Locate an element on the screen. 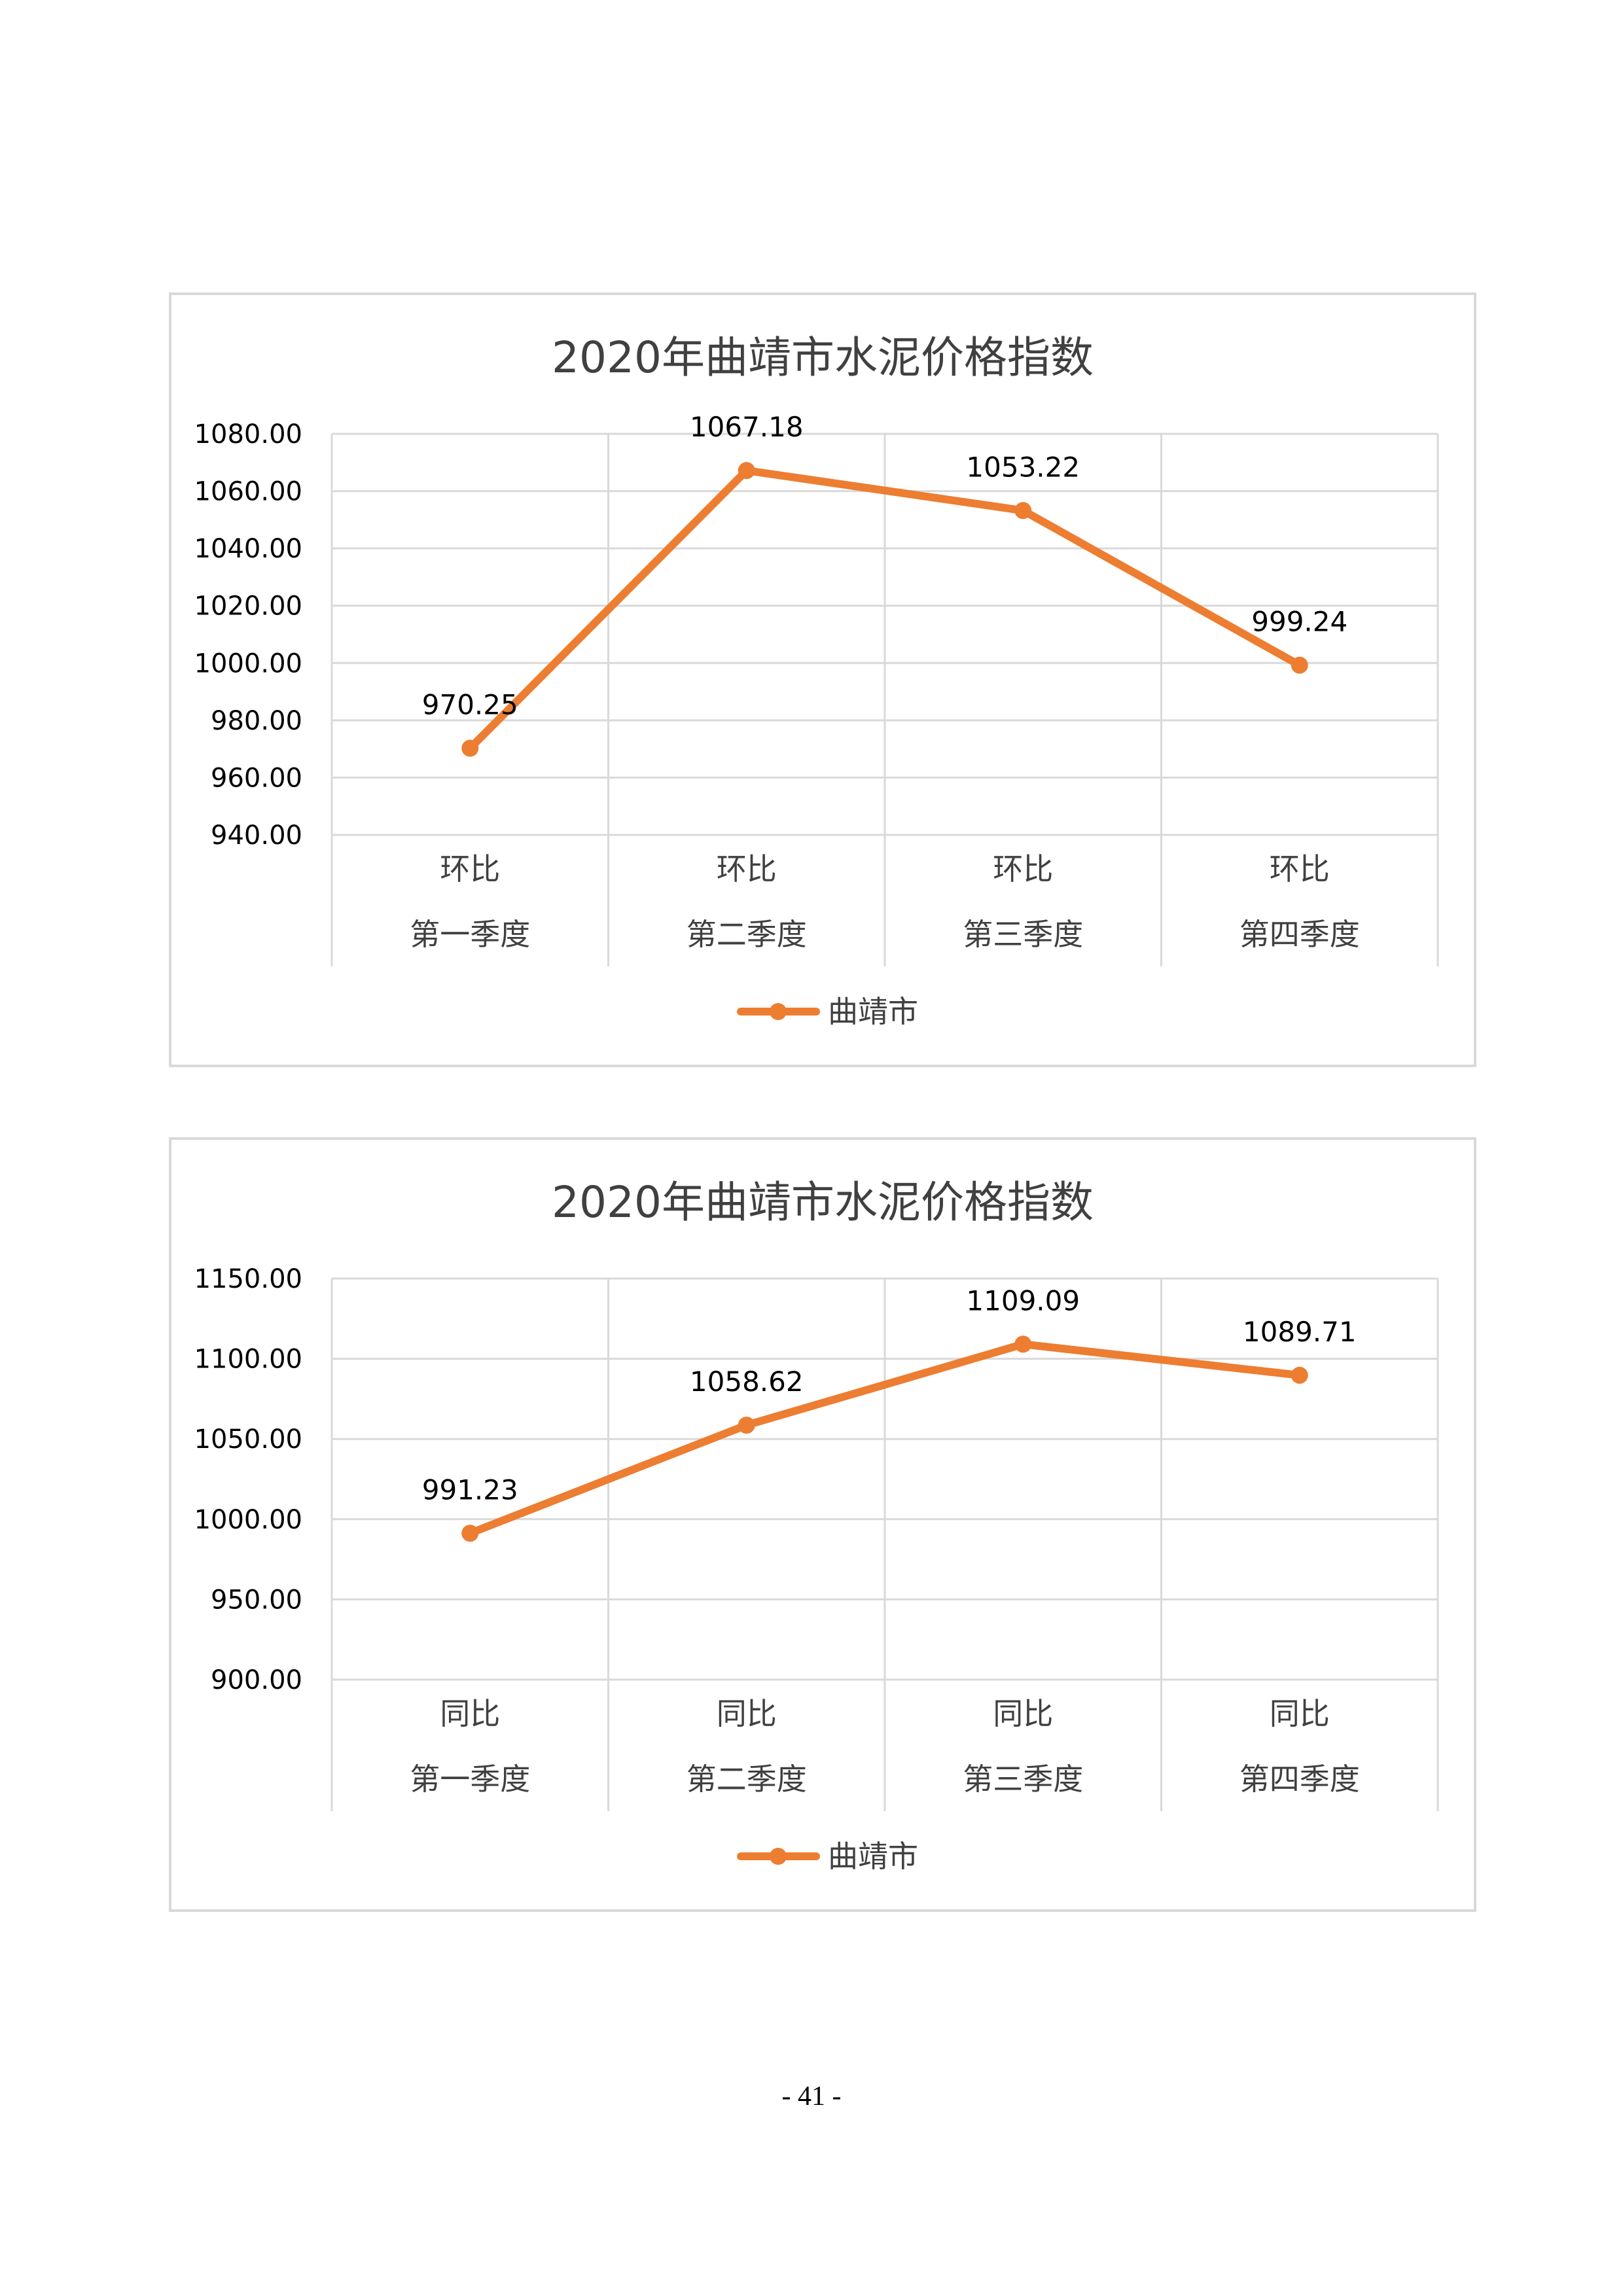 The height and width of the screenshot is (2296, 1623). page-number: - 41 - is located at coordinates (811, 2096).